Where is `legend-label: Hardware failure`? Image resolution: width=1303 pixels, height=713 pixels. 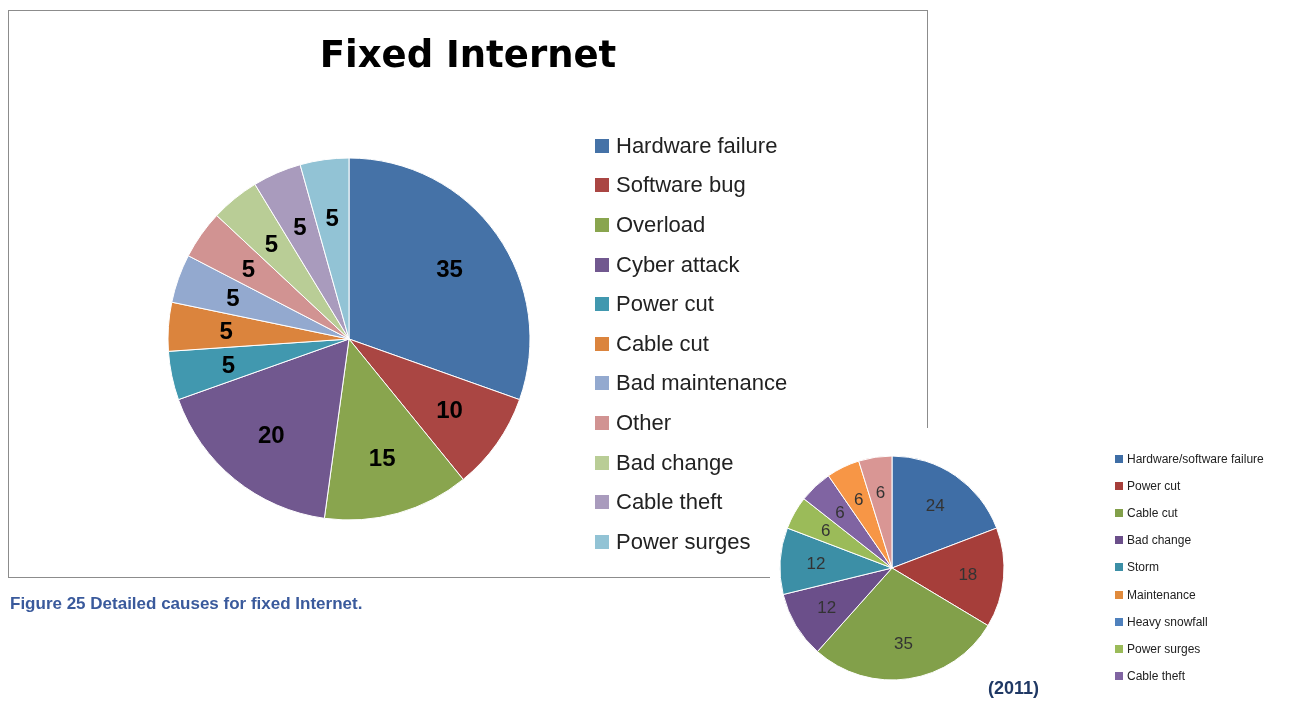 legend-label: Hardware failure is located at coordinates (697, 145).